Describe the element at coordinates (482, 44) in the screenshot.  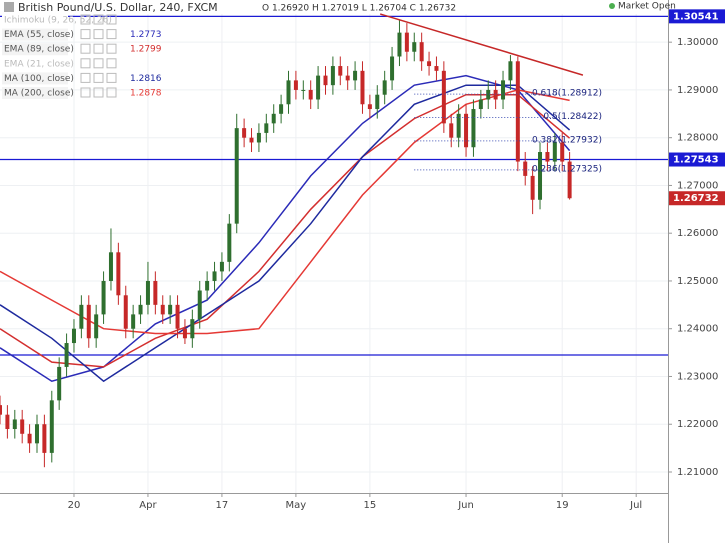
I see `trend-line` at that location.